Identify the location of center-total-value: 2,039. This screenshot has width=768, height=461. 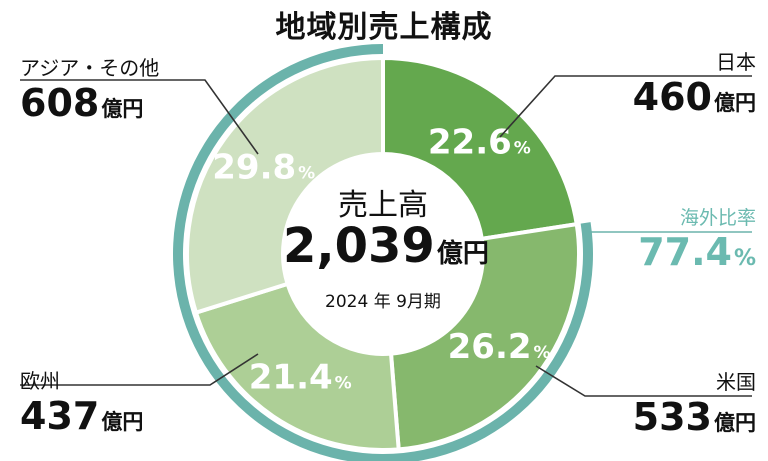
(359, 246).